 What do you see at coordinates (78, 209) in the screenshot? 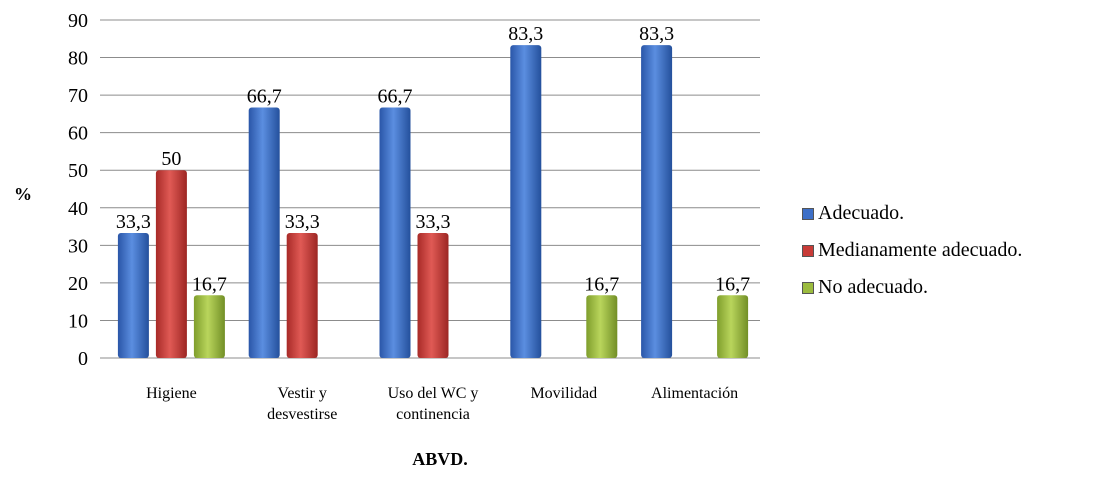
I see `y-tick-label: 40` at bounding box center [78, 209].